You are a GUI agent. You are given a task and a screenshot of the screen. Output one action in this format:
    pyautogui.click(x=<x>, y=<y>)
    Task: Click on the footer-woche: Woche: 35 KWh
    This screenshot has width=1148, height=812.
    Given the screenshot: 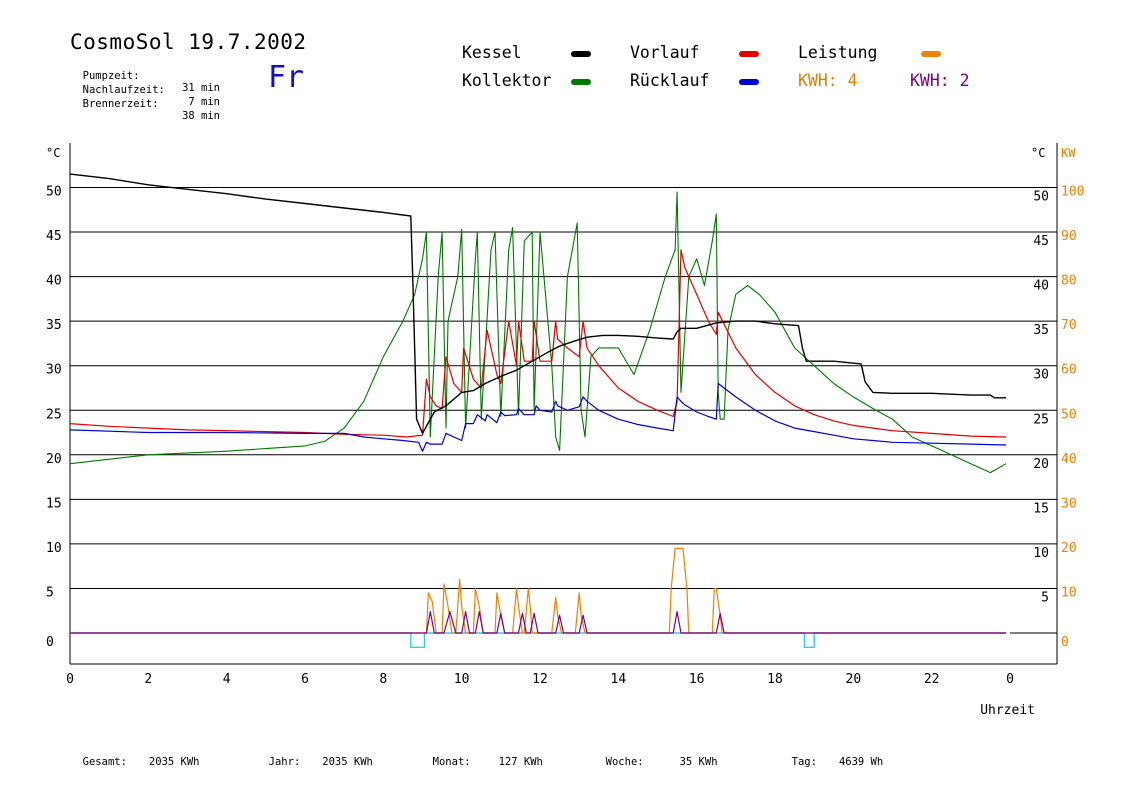 What is the action you would take?
    pyautogui.click(x=655, y=756)
    